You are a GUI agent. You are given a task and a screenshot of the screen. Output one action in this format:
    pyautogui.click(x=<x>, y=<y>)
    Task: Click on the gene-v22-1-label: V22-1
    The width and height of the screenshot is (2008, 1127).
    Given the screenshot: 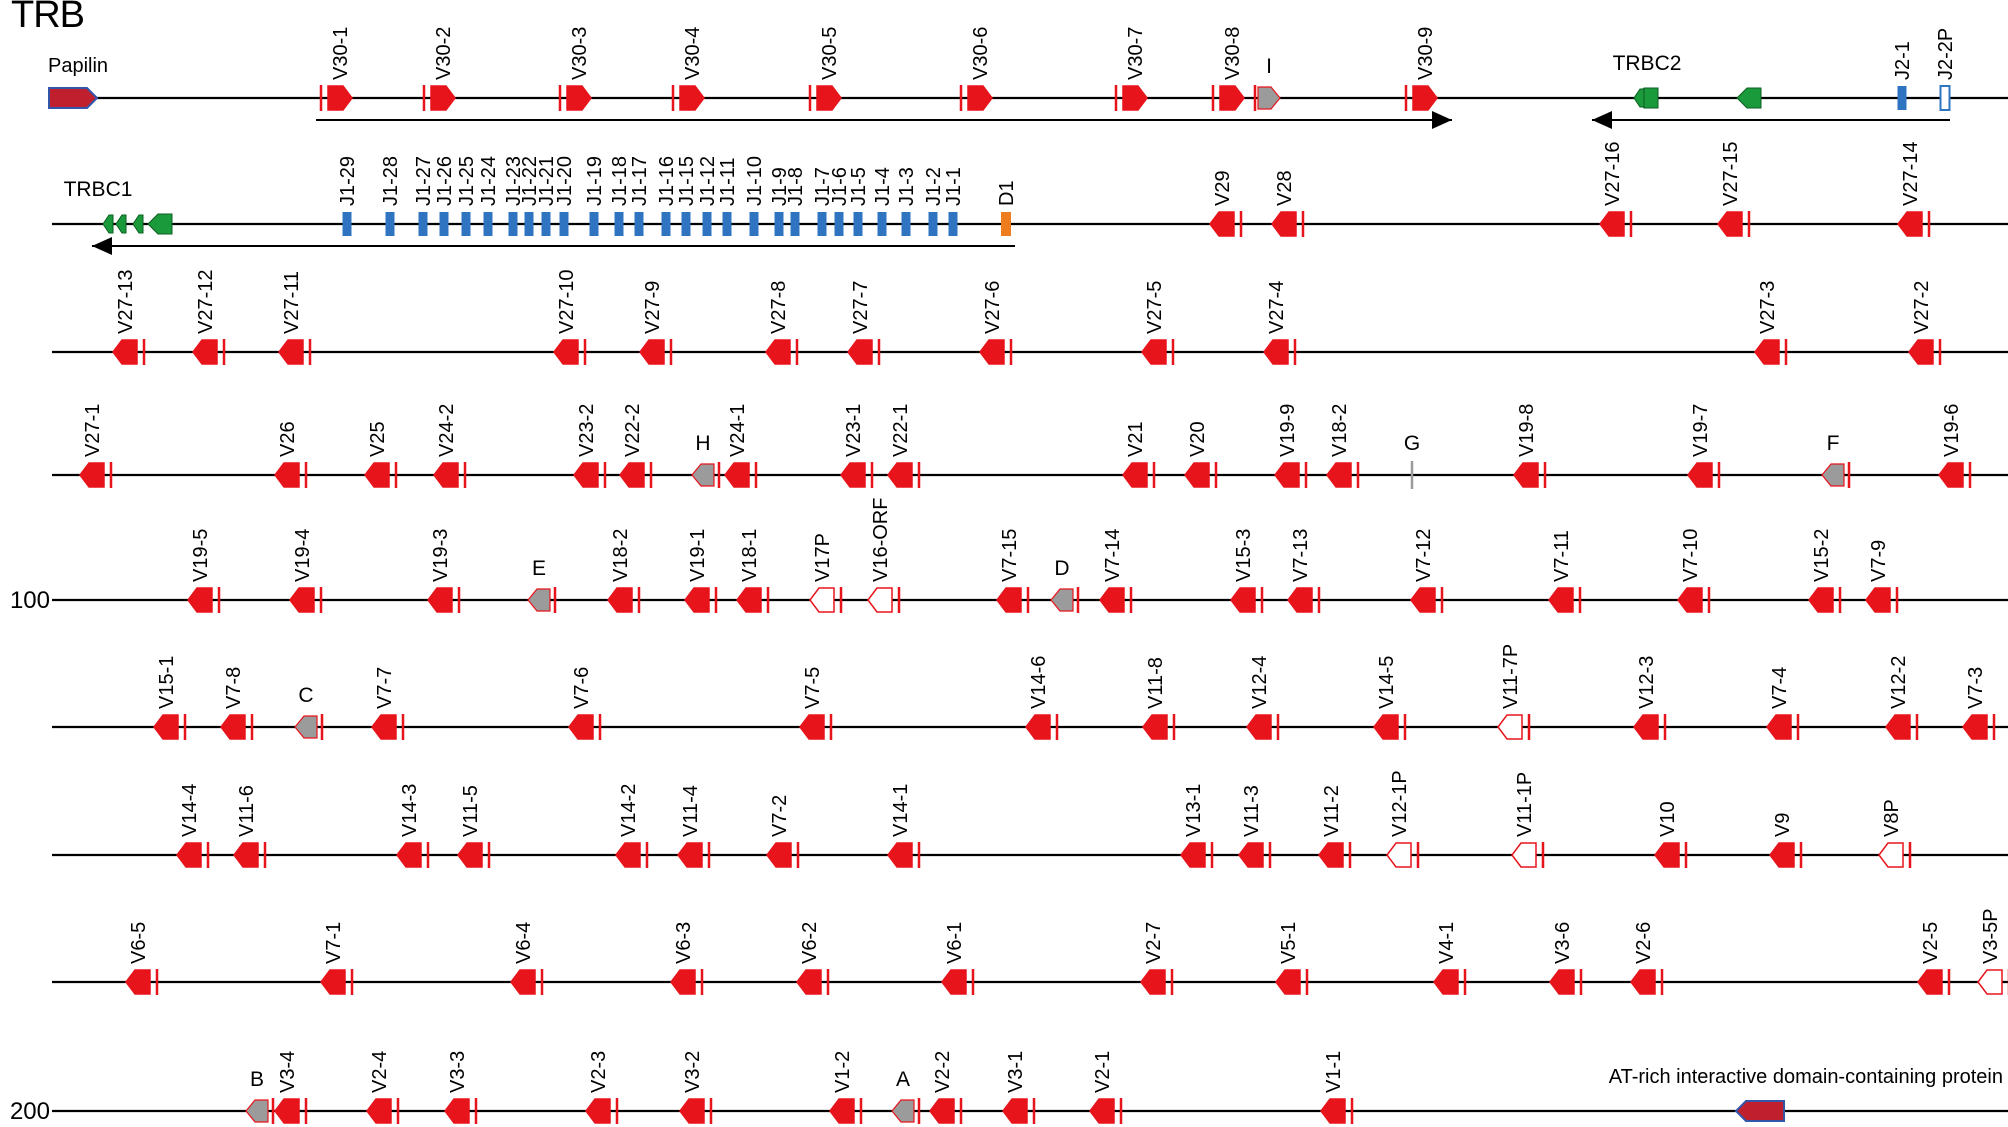 What is the action you would take?
    pyautogui.click(x=901, y=430)
    